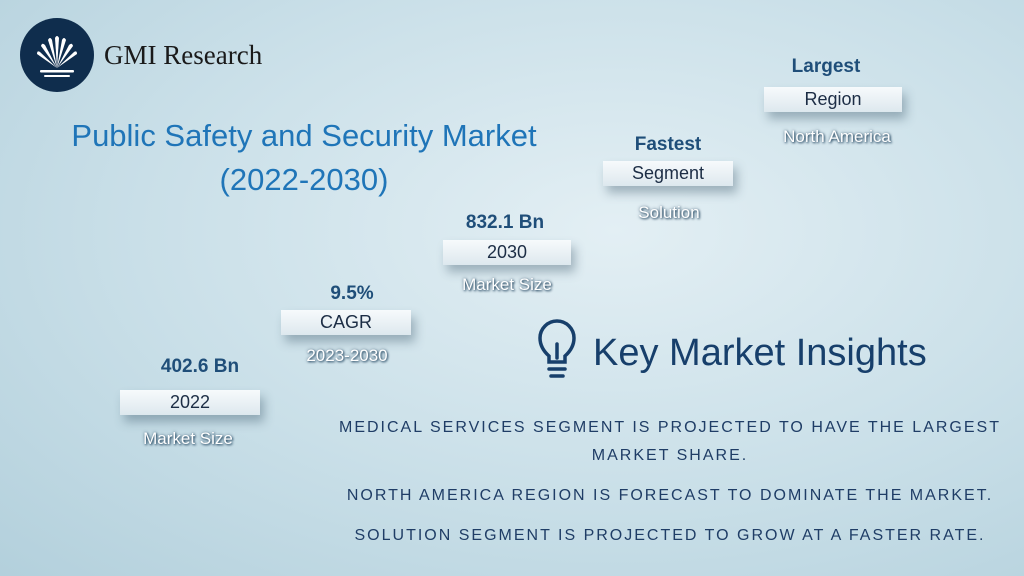 This screenshot has width=1024, height=576. What do you see at coordinates (557, 353) in the screenshot?
I see `lightbulb-icon` at bounding box center [557, 353].